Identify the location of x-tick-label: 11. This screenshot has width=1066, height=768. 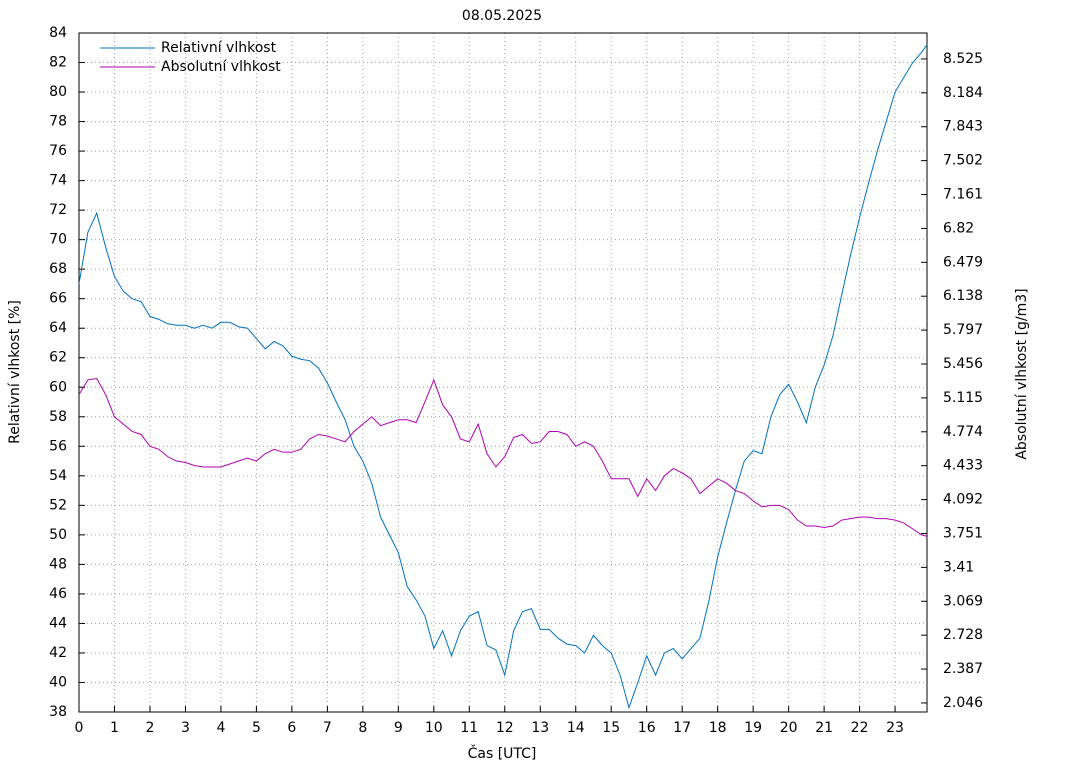
(469, 728).